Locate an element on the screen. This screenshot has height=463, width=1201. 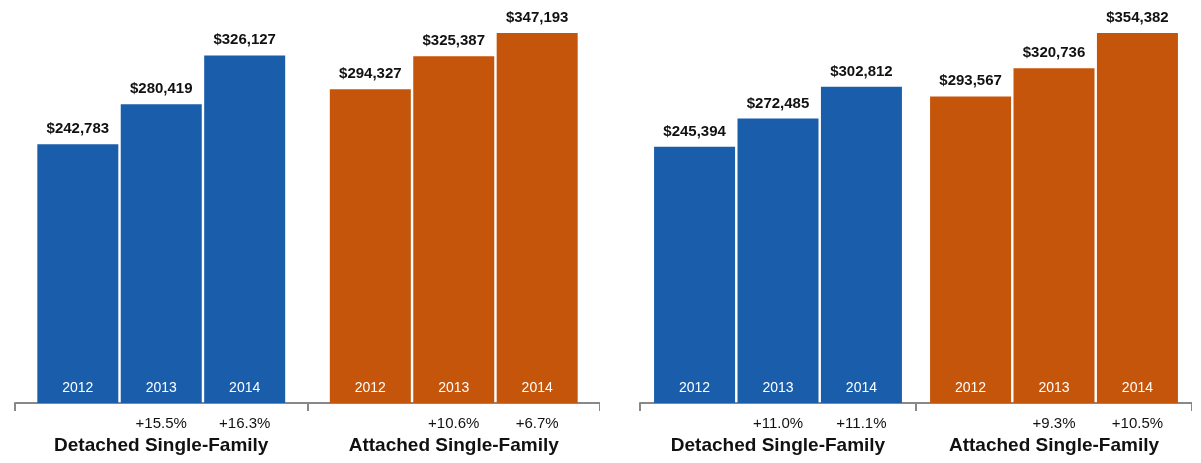
text: +15.5% is located at coordinates (161, 422).